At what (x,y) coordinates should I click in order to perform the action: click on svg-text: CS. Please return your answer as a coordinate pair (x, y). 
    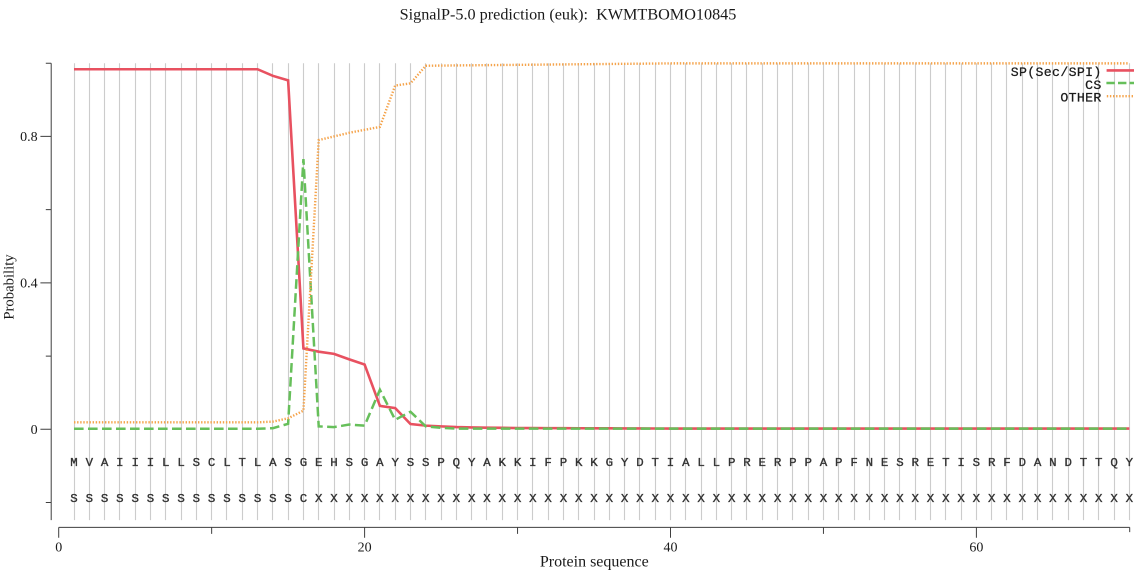
    Looking at the image, I should click on (1093, 85).